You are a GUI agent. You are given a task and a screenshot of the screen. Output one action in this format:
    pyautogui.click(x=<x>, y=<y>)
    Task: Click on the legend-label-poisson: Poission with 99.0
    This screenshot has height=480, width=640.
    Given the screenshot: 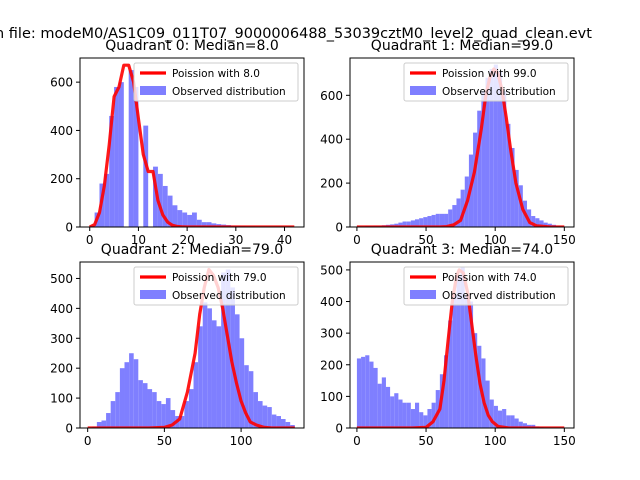 What is the action you would take?
    pyautogui.click(x=489, y=74)
    